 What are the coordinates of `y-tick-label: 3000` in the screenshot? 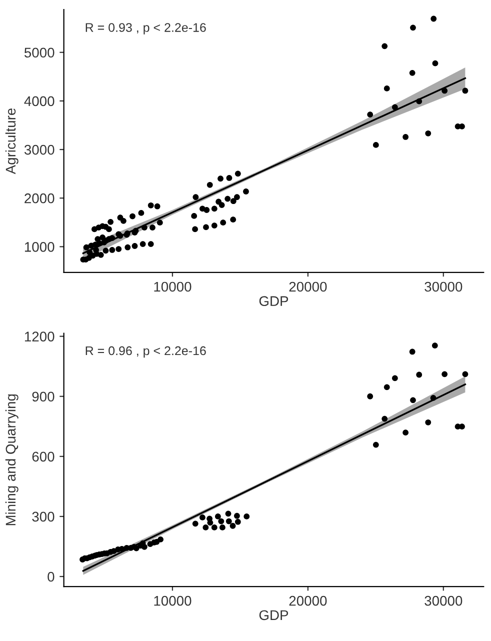 It's located at (39, 149).